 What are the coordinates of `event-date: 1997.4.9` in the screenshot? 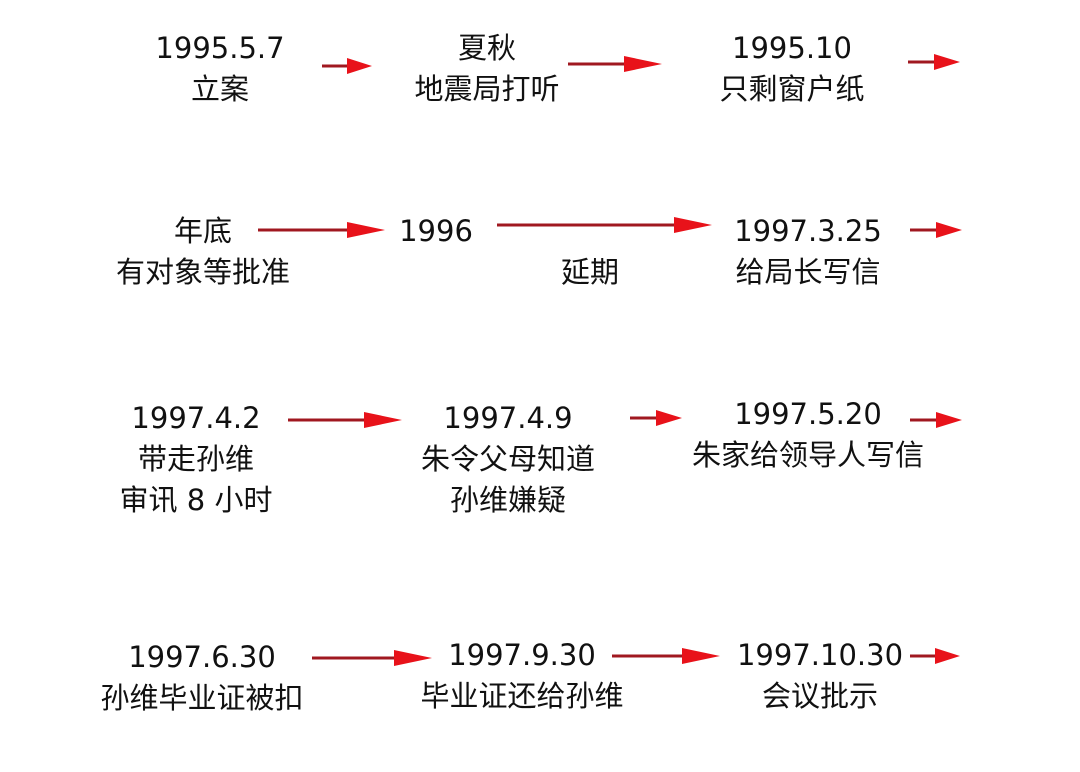 It's located at (508, 418).